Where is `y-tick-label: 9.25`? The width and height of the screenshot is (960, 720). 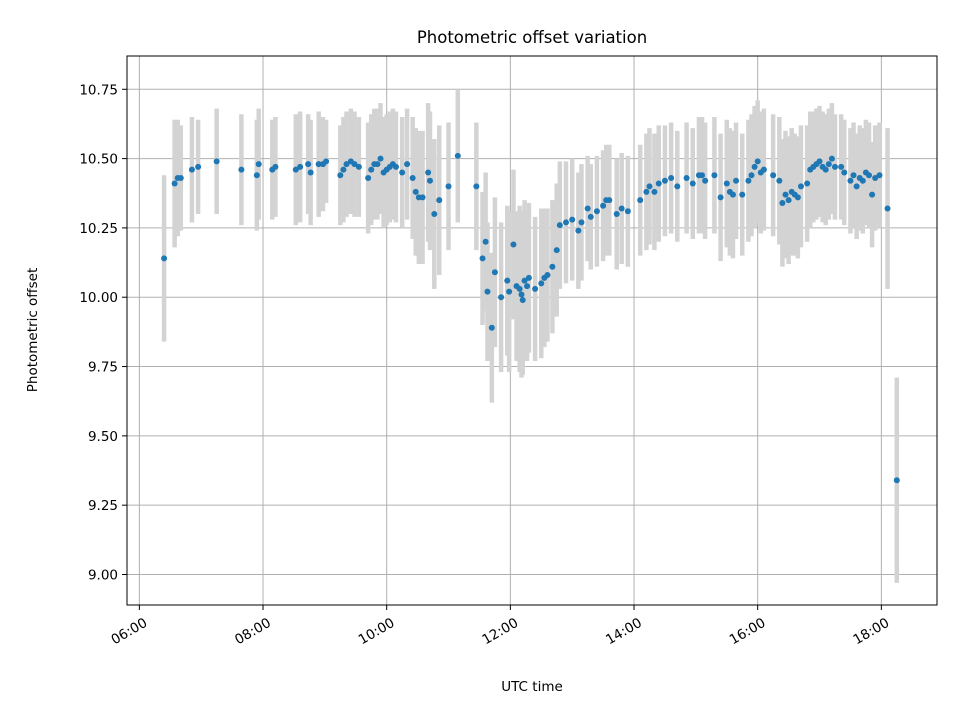
y-tick-label: 9.25 is located at coordinates (103, 506).